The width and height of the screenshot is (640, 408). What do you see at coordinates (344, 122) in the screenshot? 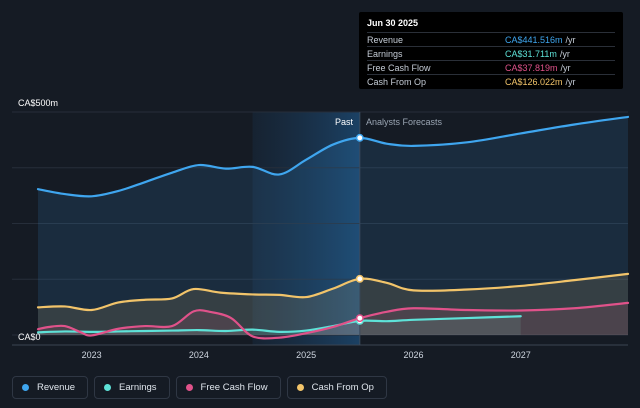
I see `past-label: Past` at bounding box center [344, 122].